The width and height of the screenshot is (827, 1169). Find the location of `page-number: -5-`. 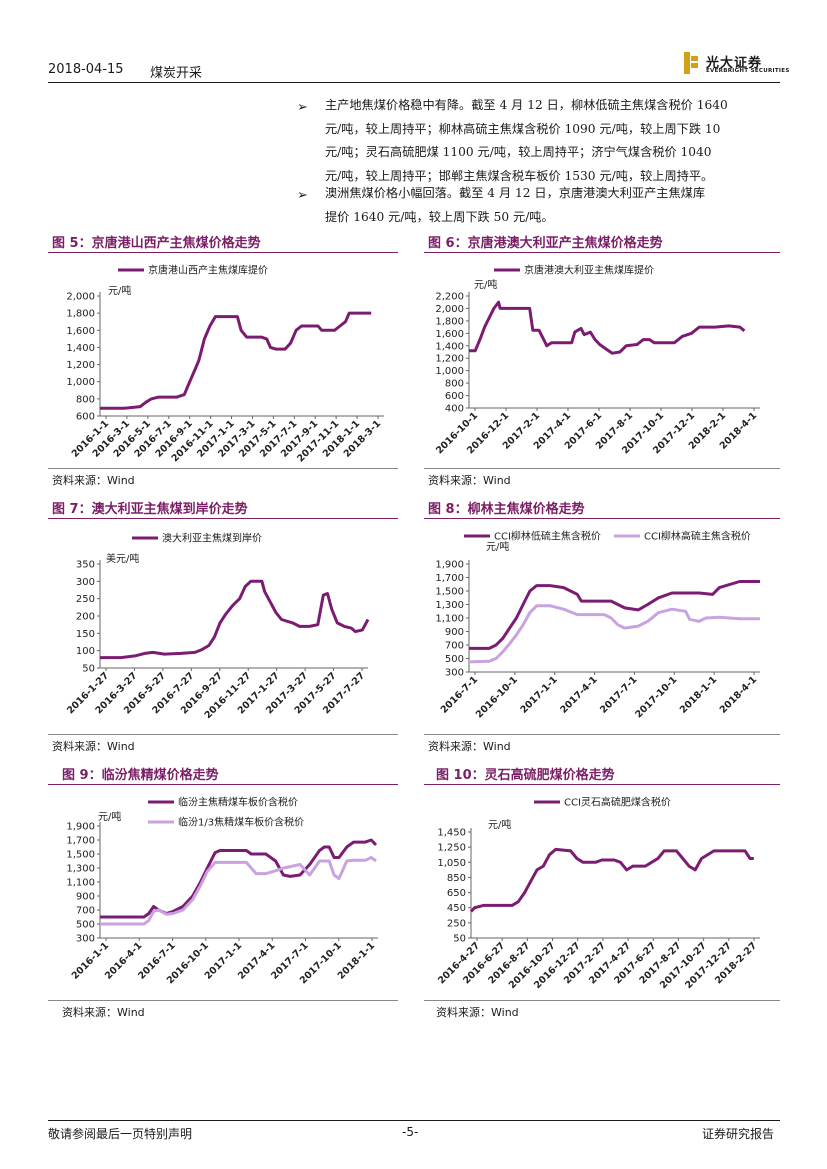

page-number: -5- is located at coordinates (410, 1132).